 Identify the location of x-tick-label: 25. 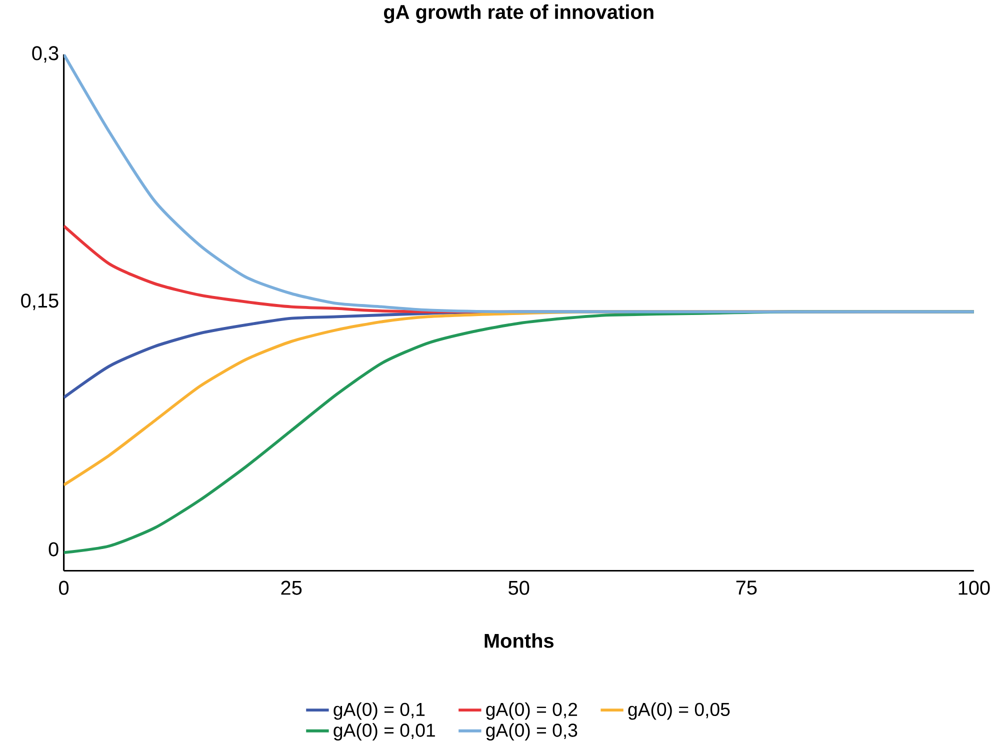
(291, 587).